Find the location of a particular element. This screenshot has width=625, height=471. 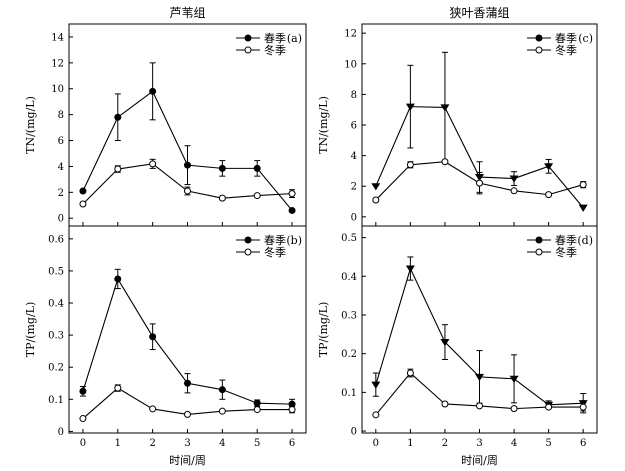

panel-label: (a) is located at coordinates (294, 38).